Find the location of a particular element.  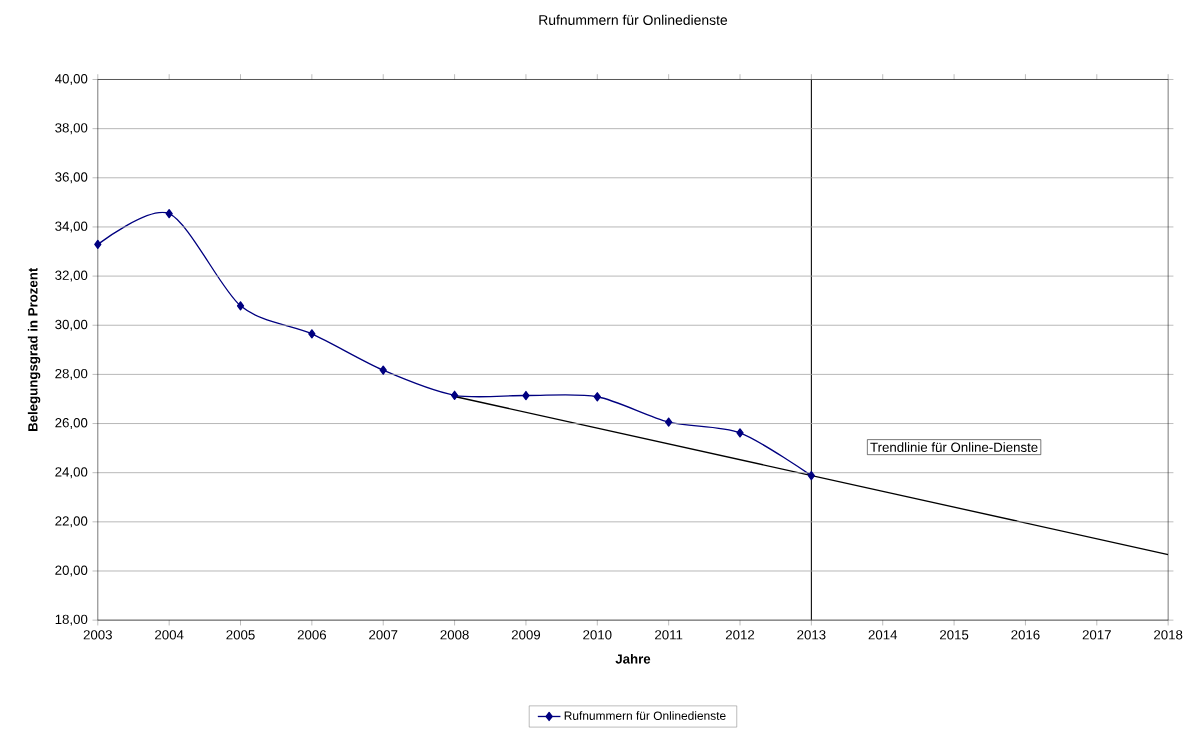

y-tick-label: 30,00 is located at coordinates (71, 325).